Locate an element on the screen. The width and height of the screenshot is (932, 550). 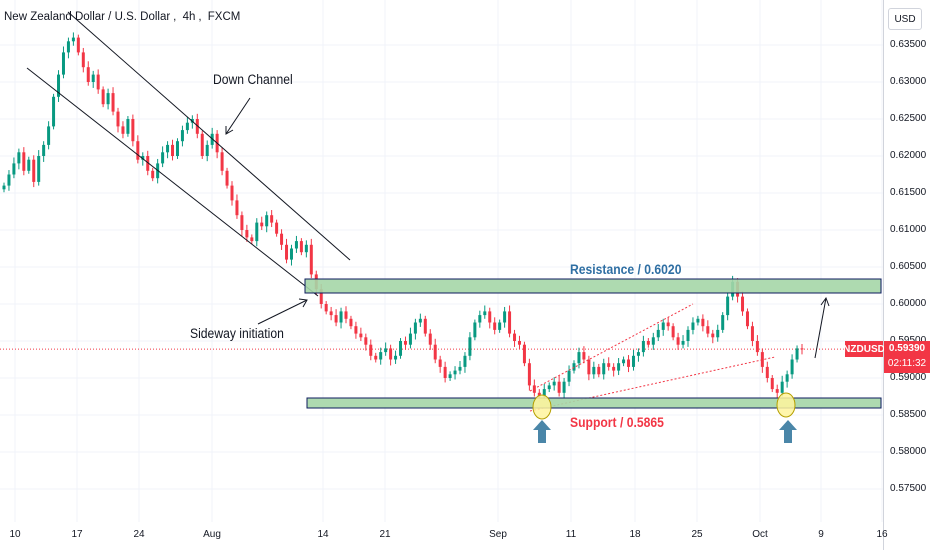
annotation-sideway: Sideway initiation is located at coordinates (237, 333).